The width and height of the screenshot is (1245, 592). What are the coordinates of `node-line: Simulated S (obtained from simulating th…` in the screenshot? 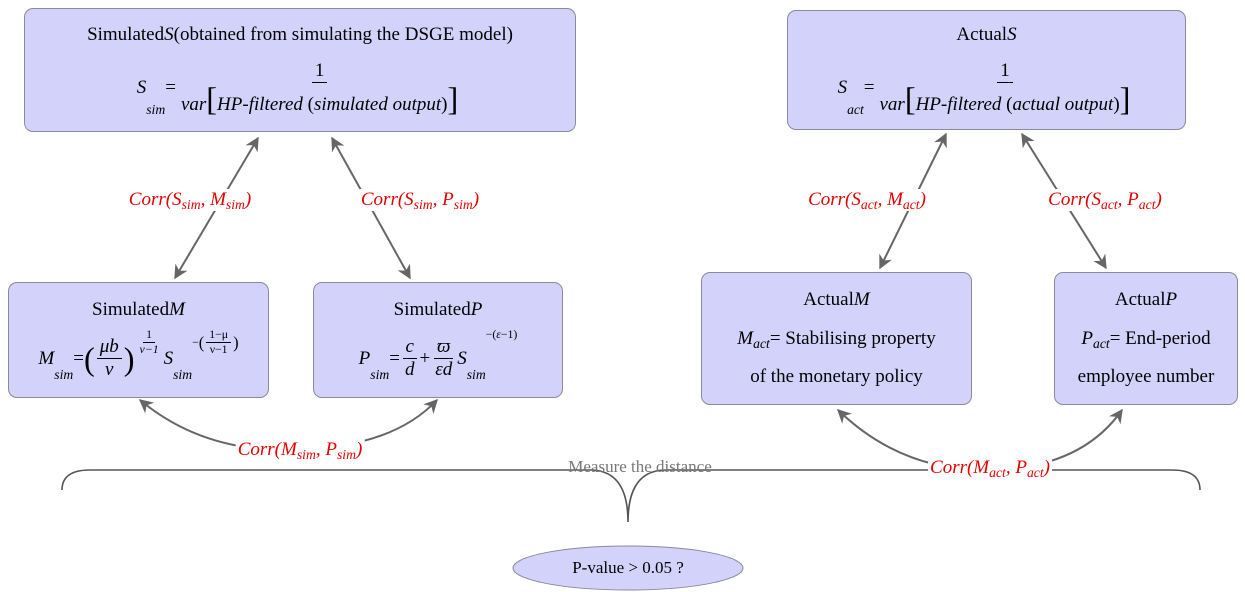 It's located at (300, 35).